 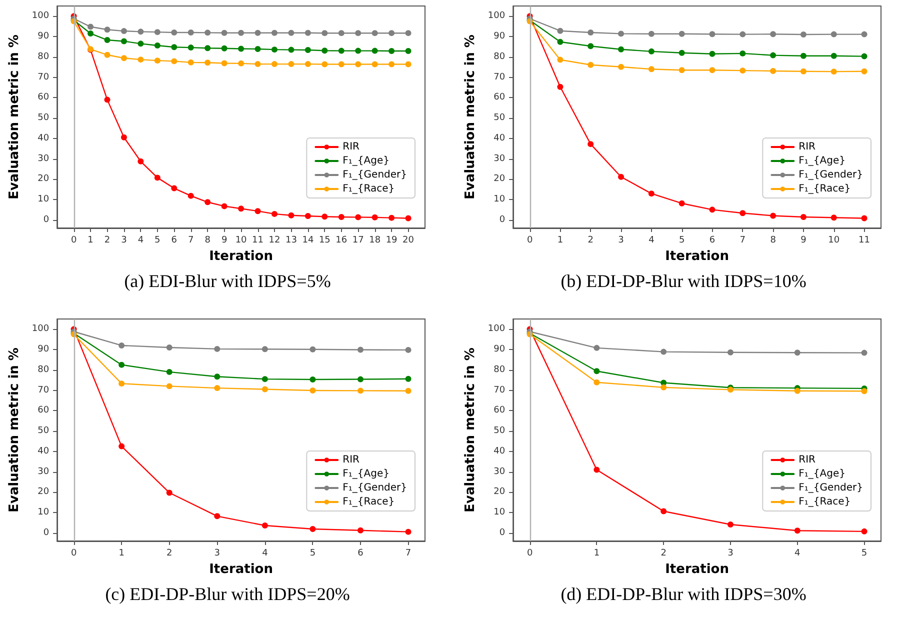 What do you see at coordinates (392, 241) in the screenshot?
I see `x-tick-label: 19` at bounding box center [392, 241].